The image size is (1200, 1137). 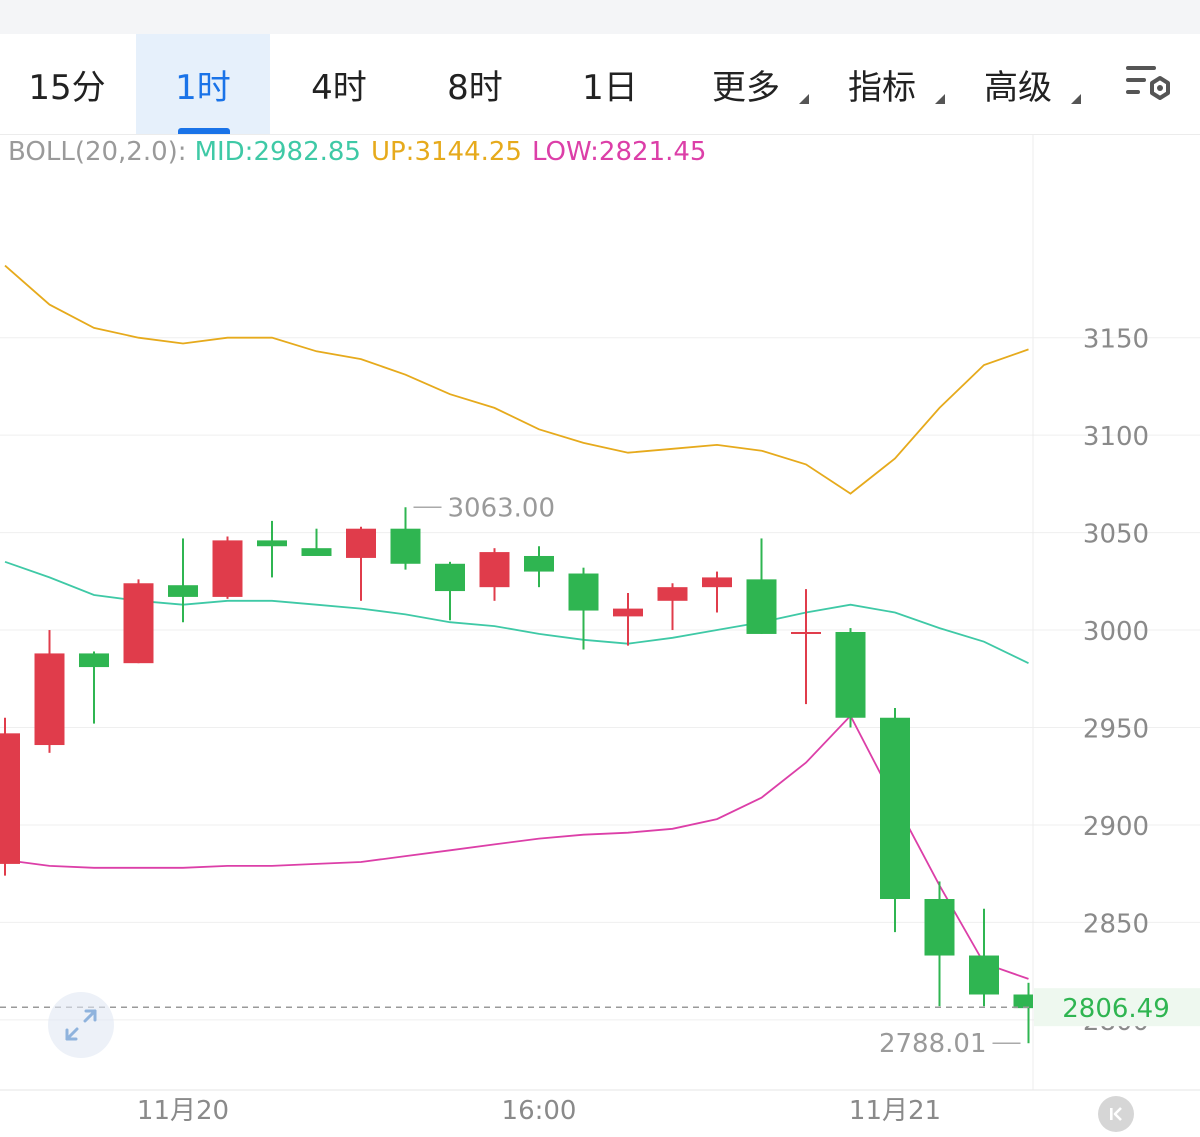 I want to click on tab-1d: 1日, so click(x=610, y=84).